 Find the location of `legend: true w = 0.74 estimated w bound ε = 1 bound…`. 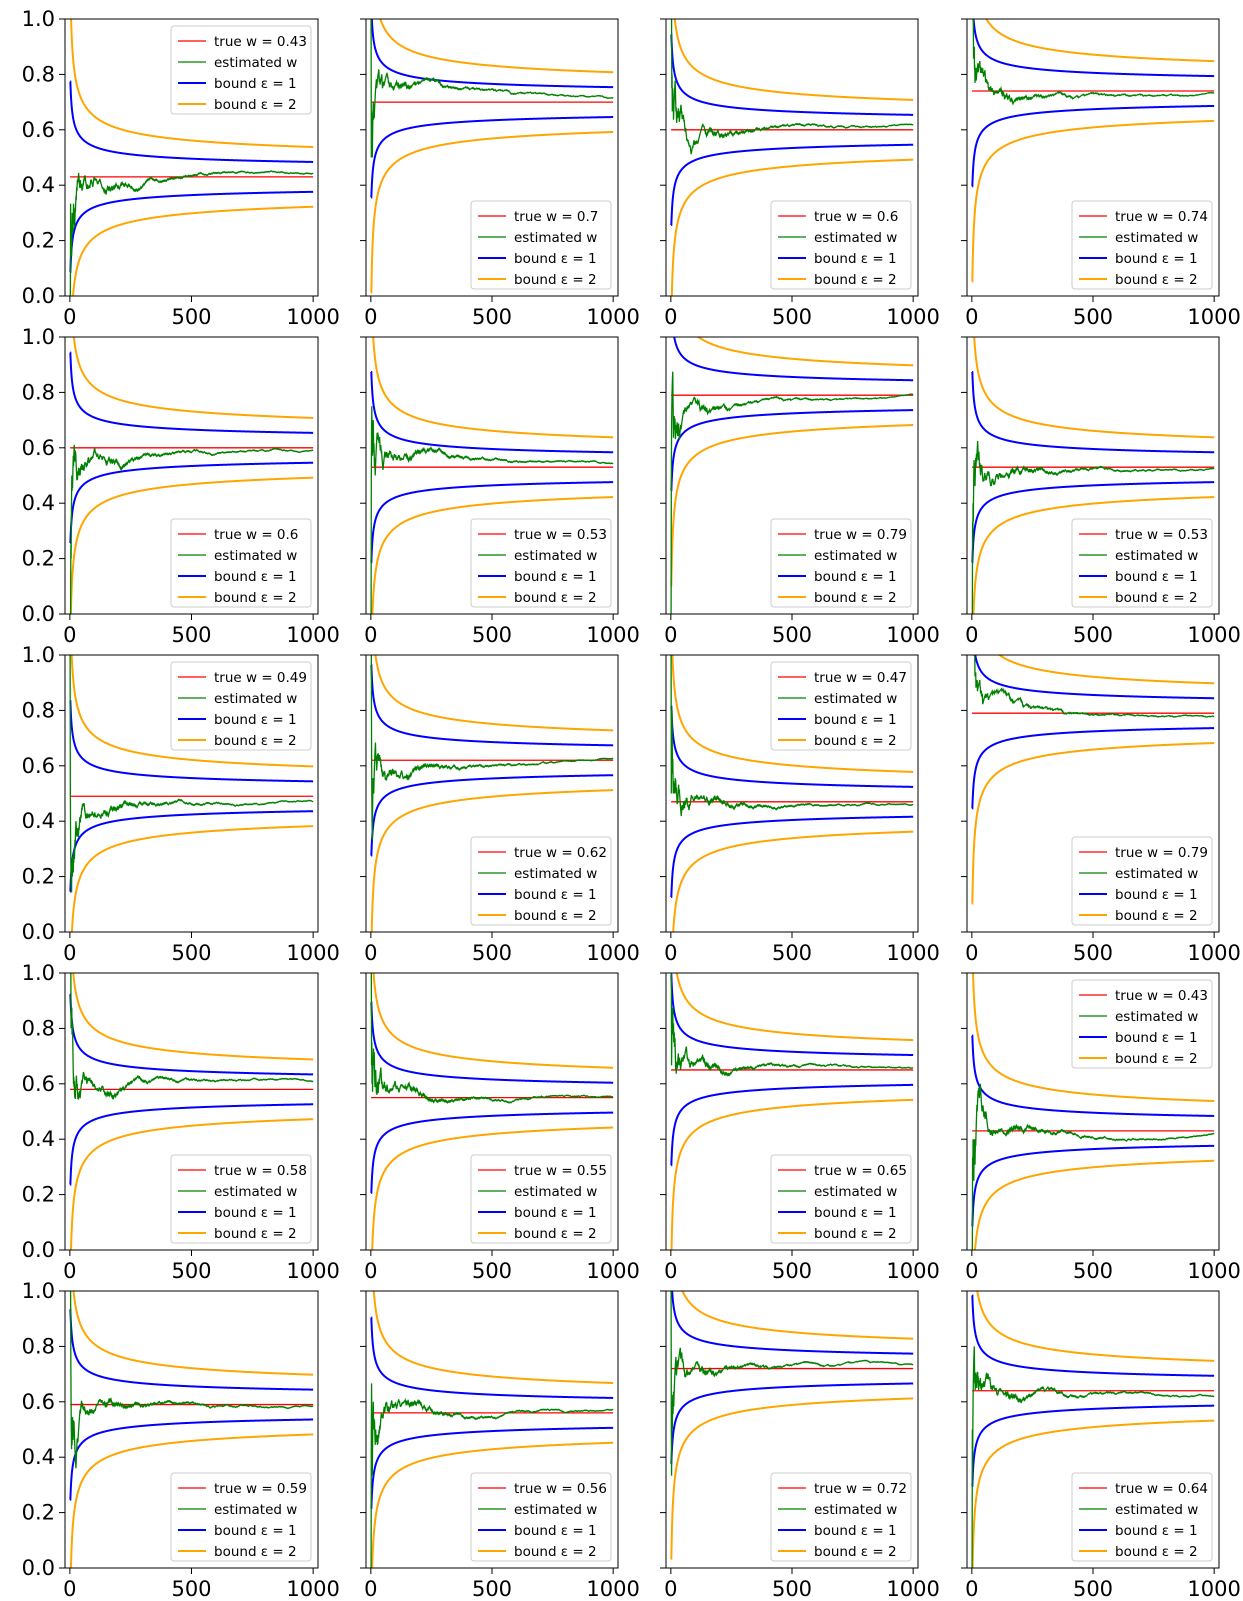

legend: true w = 0.74 estimated w bound ε = 1 bound… is located at coordinates (1142, 245).